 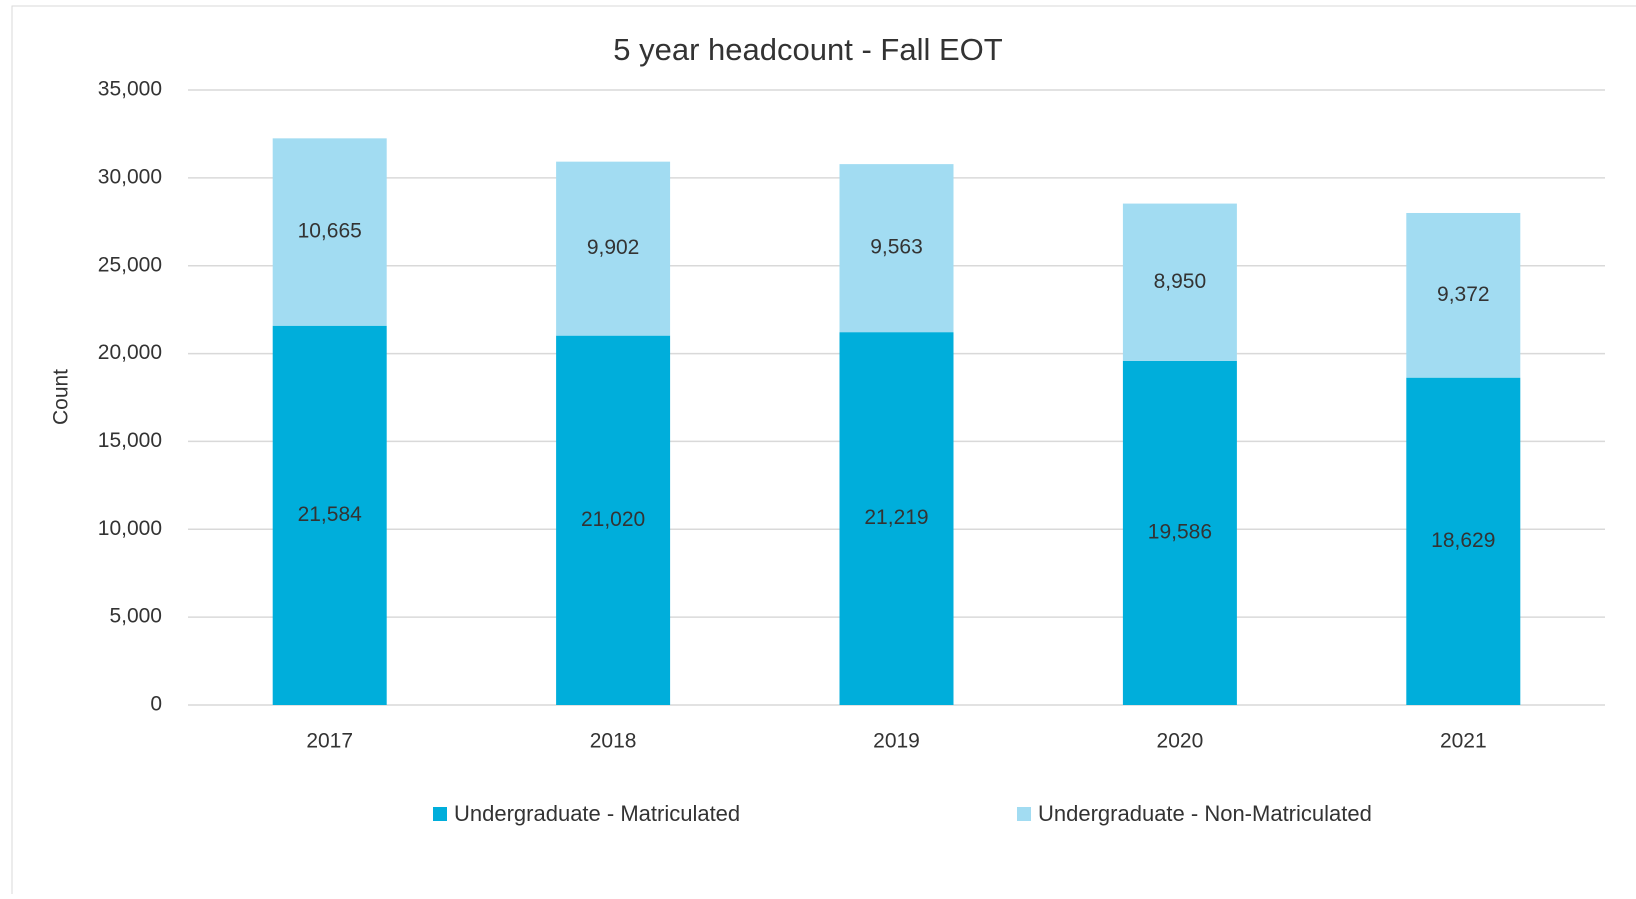 I want to click on x-tick-label: 2020, so click(x=1180, y=741).